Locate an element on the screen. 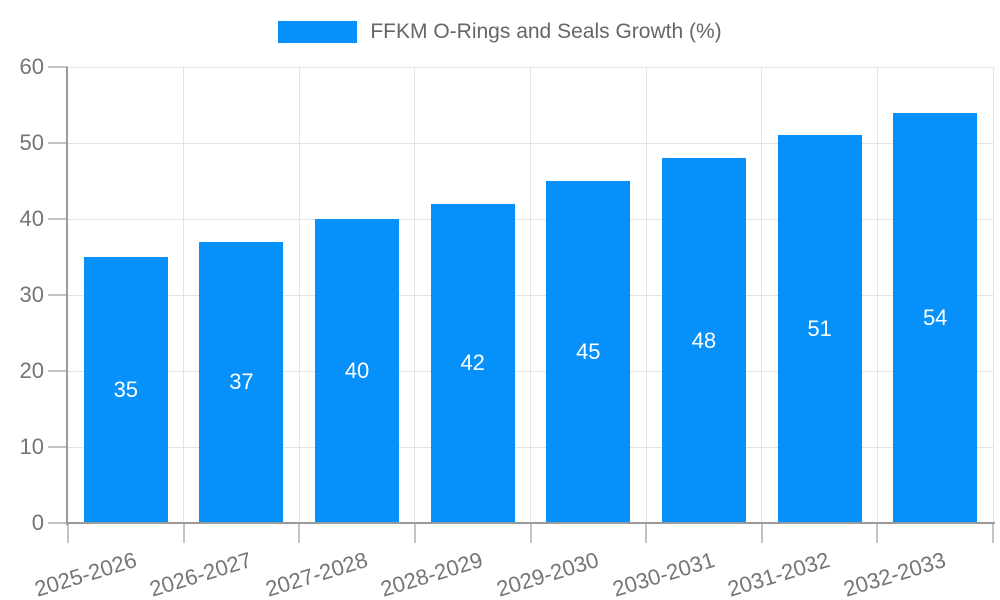 This screenshot has width=1000, height=600. x-axis-line is located at coordinates (530, 523).